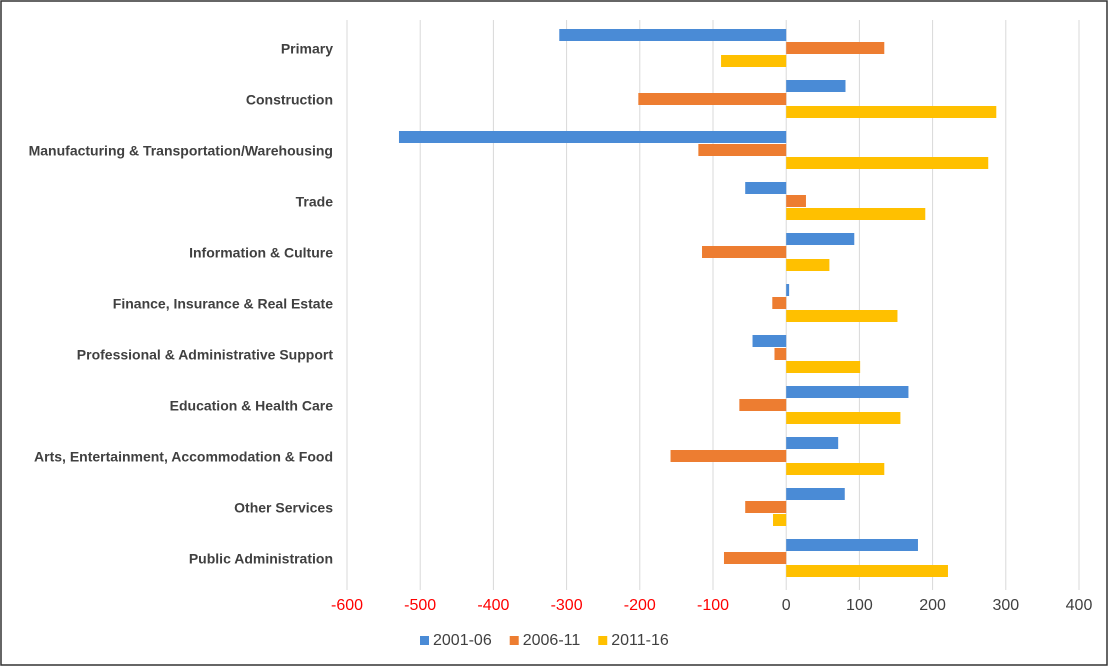 This screenshot has height=666, width=1108. I want to click on category-label: Professional & Administrative Support, so click(204, 354).